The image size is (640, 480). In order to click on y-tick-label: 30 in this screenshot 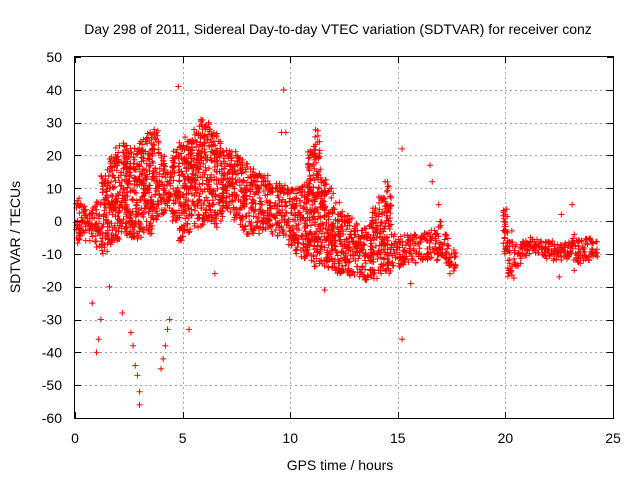, I will do `click(54, 123)`.